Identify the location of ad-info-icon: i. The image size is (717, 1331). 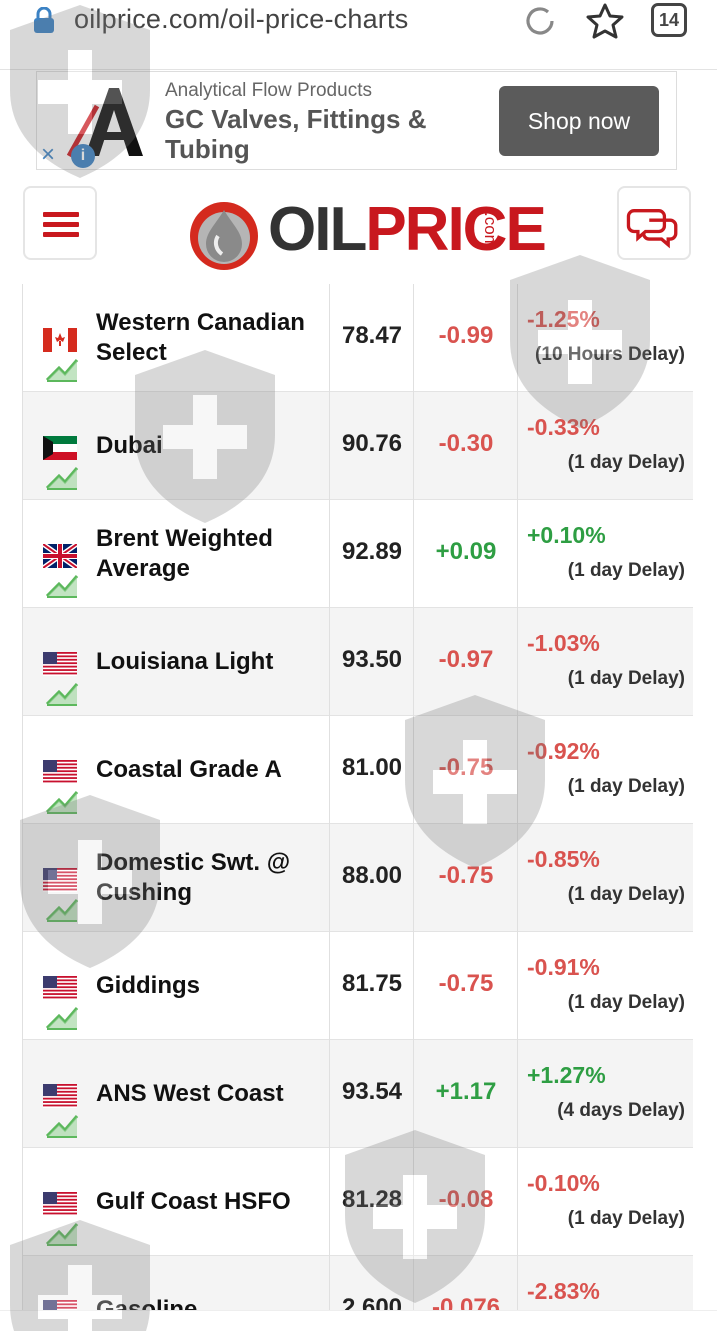
(83, 156).